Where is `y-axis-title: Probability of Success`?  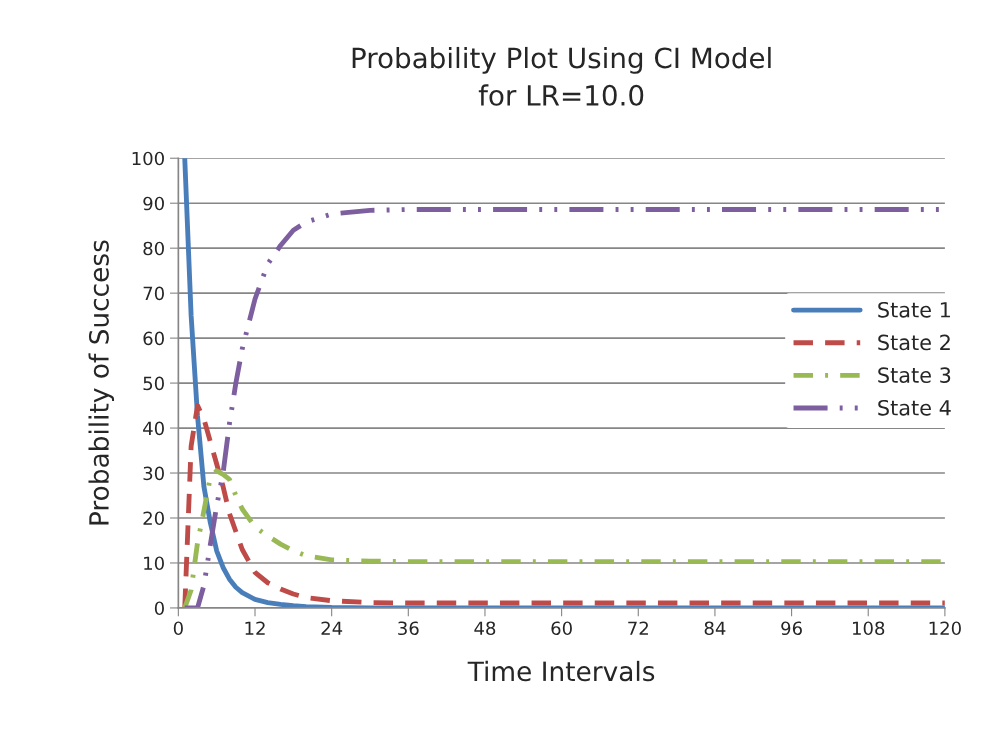 y-axis-title: Probability of Success is located at coordinates (101, 382).